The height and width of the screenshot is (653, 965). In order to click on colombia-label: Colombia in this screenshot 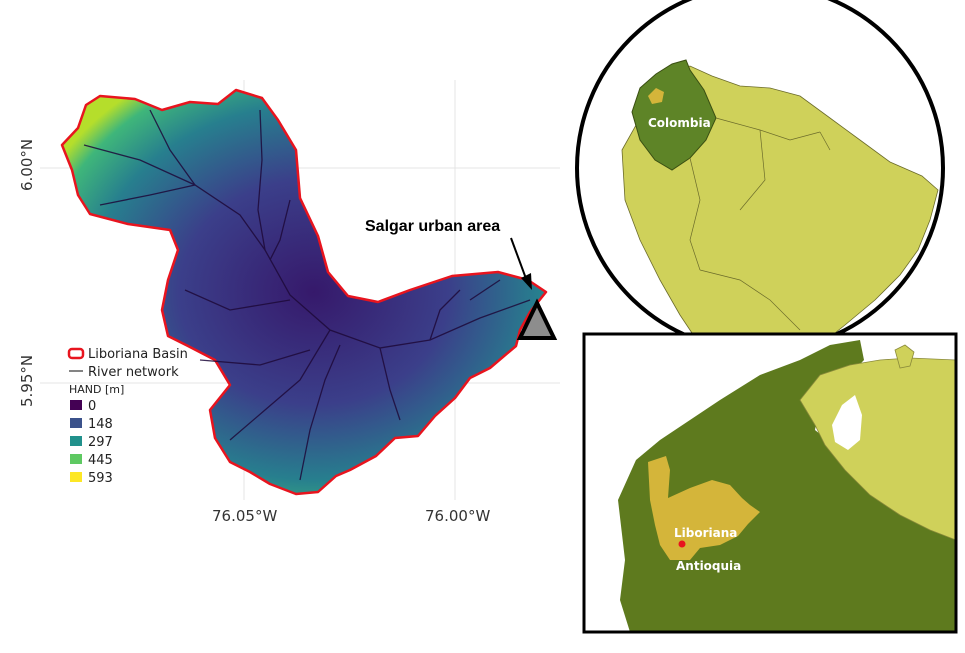, I will do `click(679, 123)`.